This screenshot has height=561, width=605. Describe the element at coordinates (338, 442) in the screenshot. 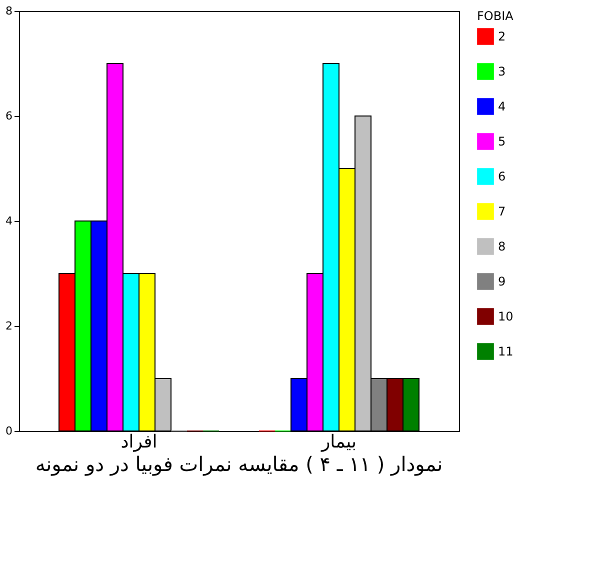

I see `x-tick-label: بیمار` at that location.